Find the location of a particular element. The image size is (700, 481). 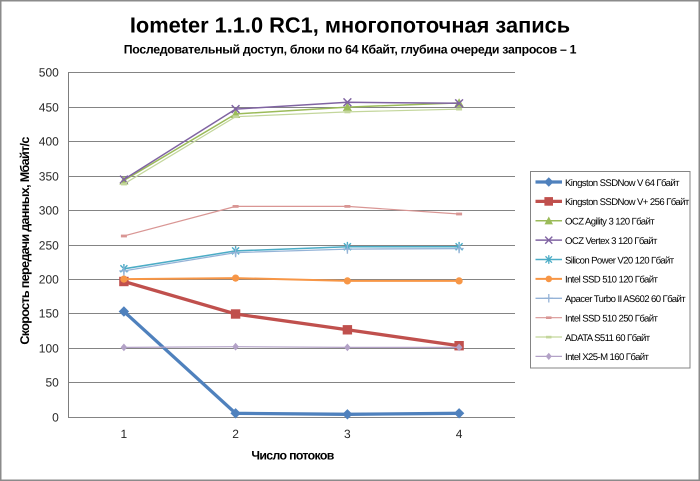

svg-text: OCZ Vertex 3 120 Гбайт is located at coordinates (611, 241).